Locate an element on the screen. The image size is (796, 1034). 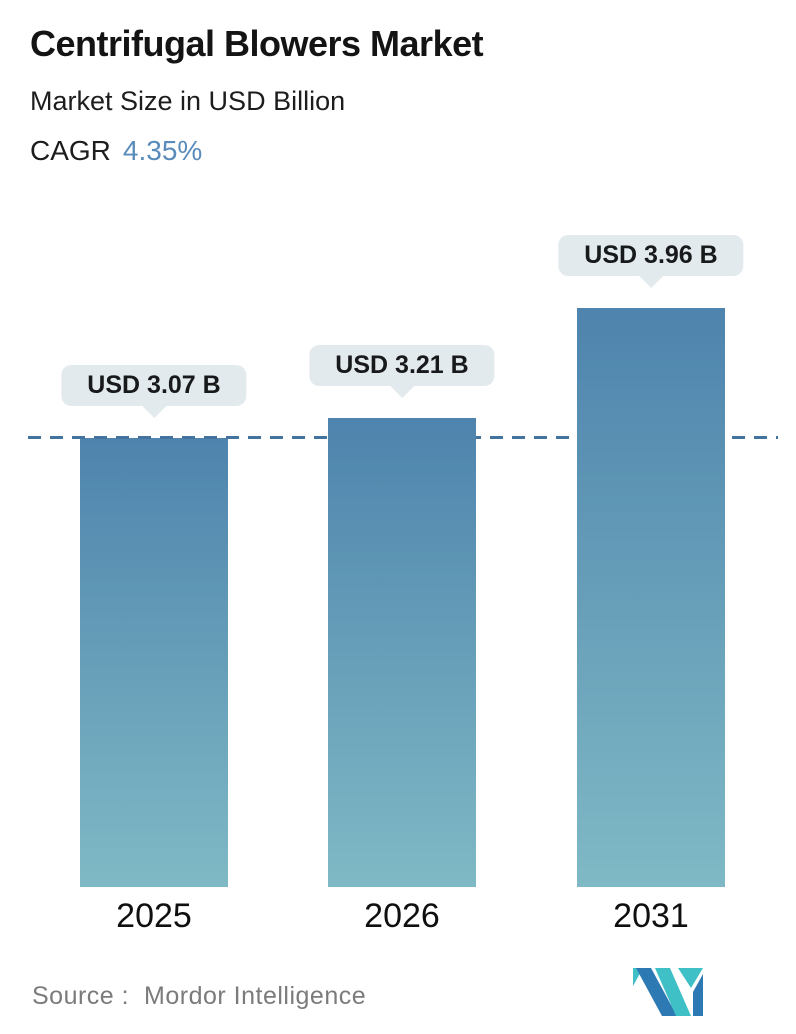
chart-subtitle: Market Size in USD Billion is located at coordinates (188, 100).